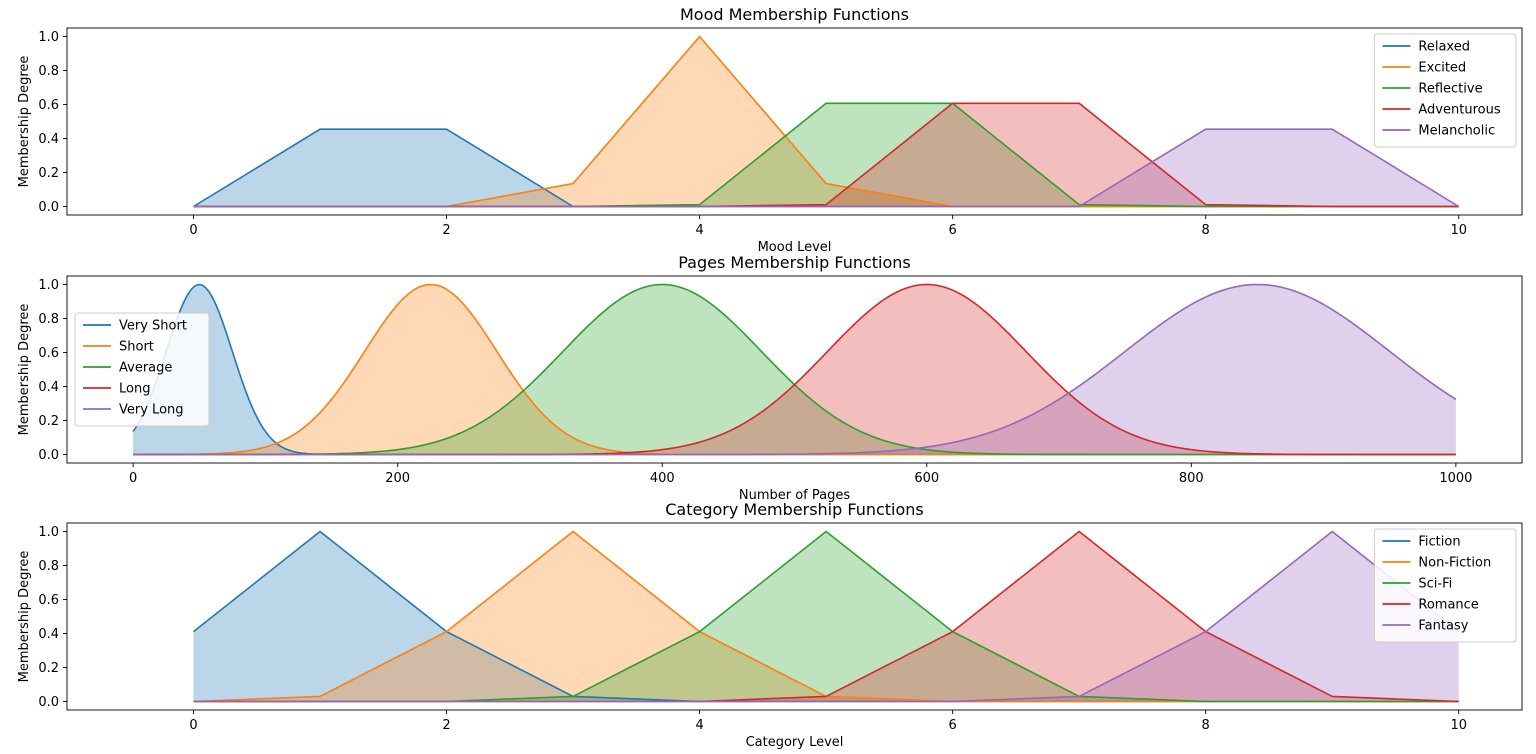 This screenshot has width=1536, height=754. I want to click on chart-title: Category Membership Functions, so click(794, 509).